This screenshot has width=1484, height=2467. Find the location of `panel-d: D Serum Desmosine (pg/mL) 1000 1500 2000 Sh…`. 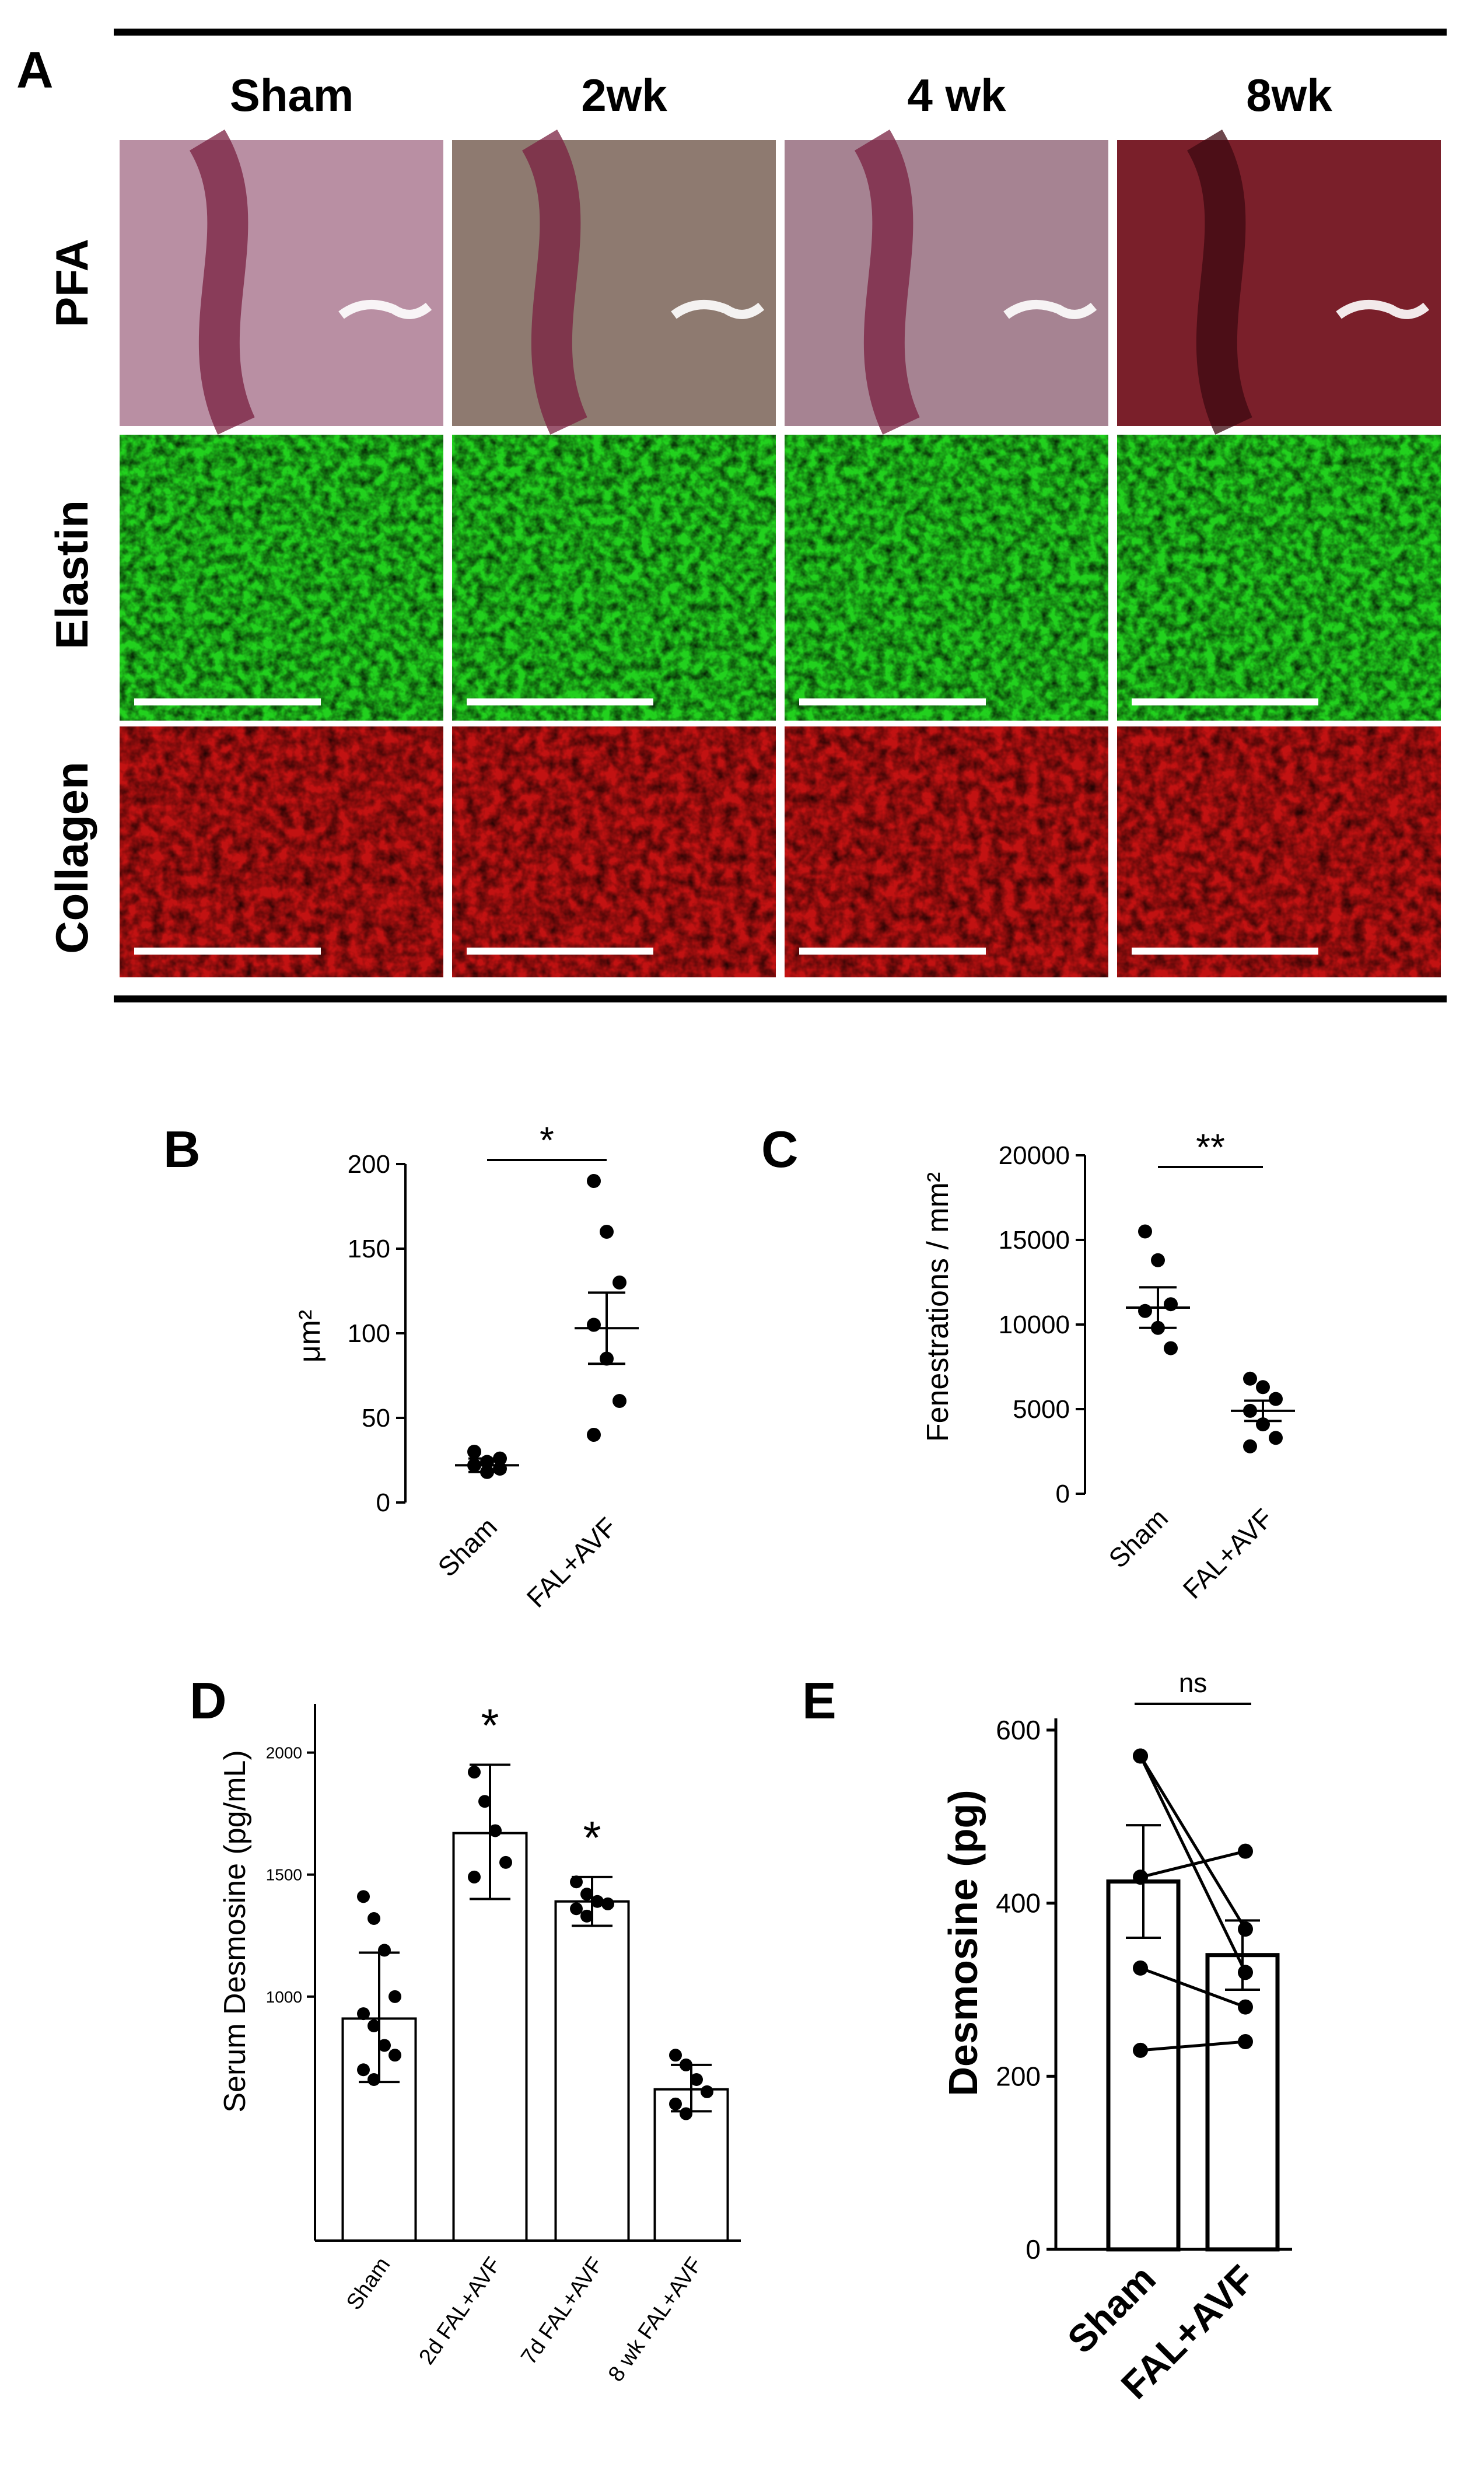

panel-d: D Serum Desmosine (pg/mL) 1000 1500 2000 Sh… is located at coordinates (466, 2029).